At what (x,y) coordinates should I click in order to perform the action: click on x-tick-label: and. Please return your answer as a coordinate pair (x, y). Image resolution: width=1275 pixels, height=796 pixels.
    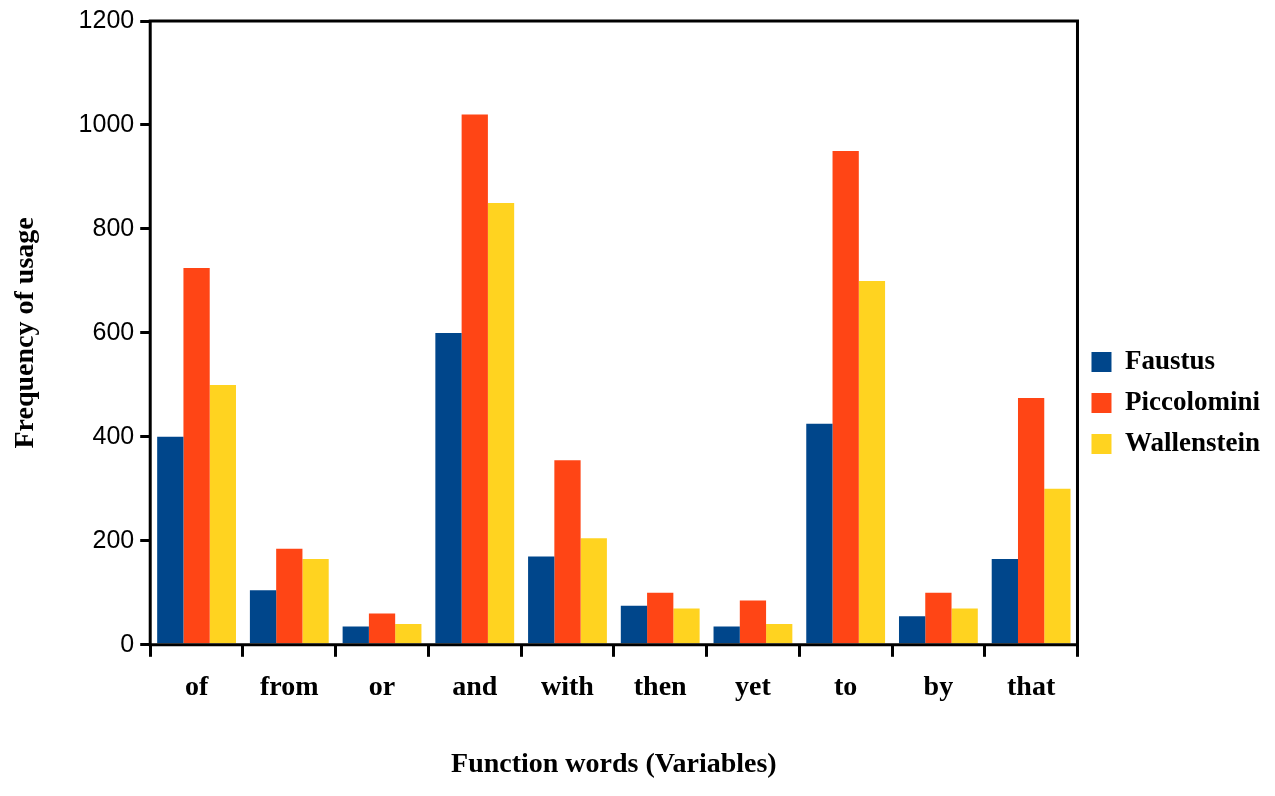
    Looking at the image, I should click on (475, 685).